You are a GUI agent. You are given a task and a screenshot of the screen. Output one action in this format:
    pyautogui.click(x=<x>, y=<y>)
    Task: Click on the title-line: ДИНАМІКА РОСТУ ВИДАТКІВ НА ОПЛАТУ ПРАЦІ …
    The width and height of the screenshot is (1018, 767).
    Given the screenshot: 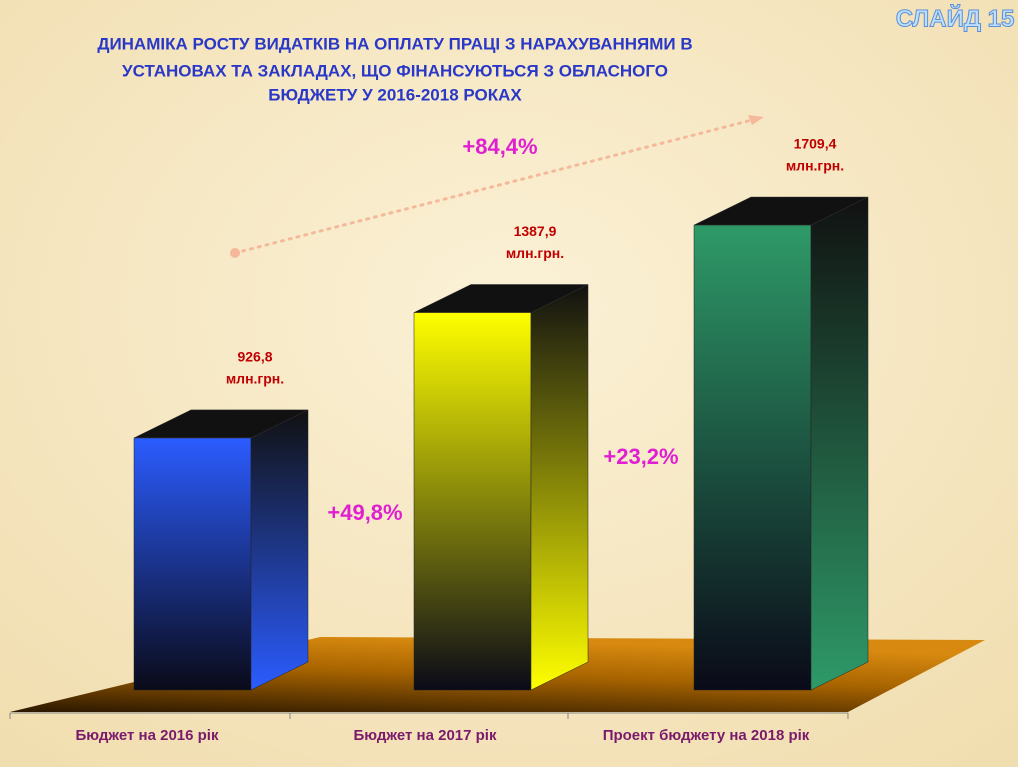 What is the action you would take?
    pyautogui.click(x=394, y=43)
    